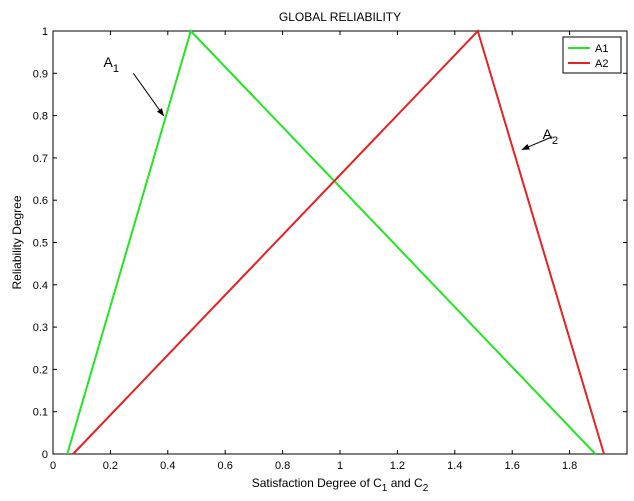  What do you see at coordinates (45, 32) in the screenshot?
I see `y-tick-label: 1` at bounding box center [45, 32].